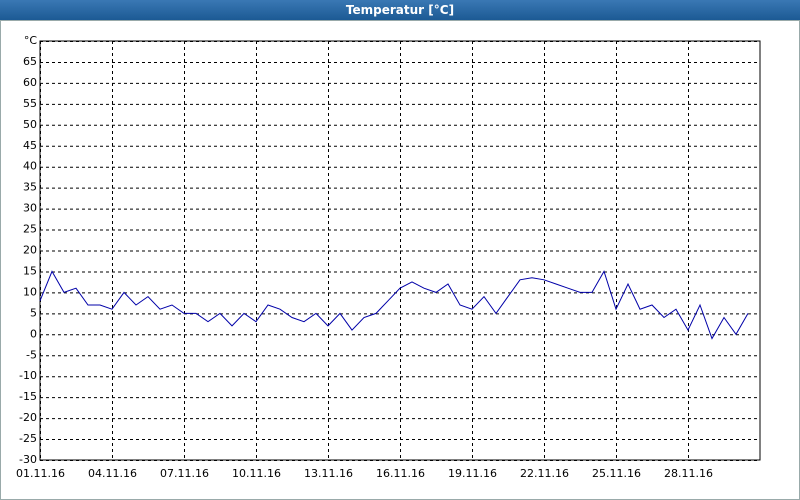 The height and width of the screenshot is (500, 800). Describe the element at coordinates (33, 333) in the screenshot. I see `y-tick-label: 0` at that location.